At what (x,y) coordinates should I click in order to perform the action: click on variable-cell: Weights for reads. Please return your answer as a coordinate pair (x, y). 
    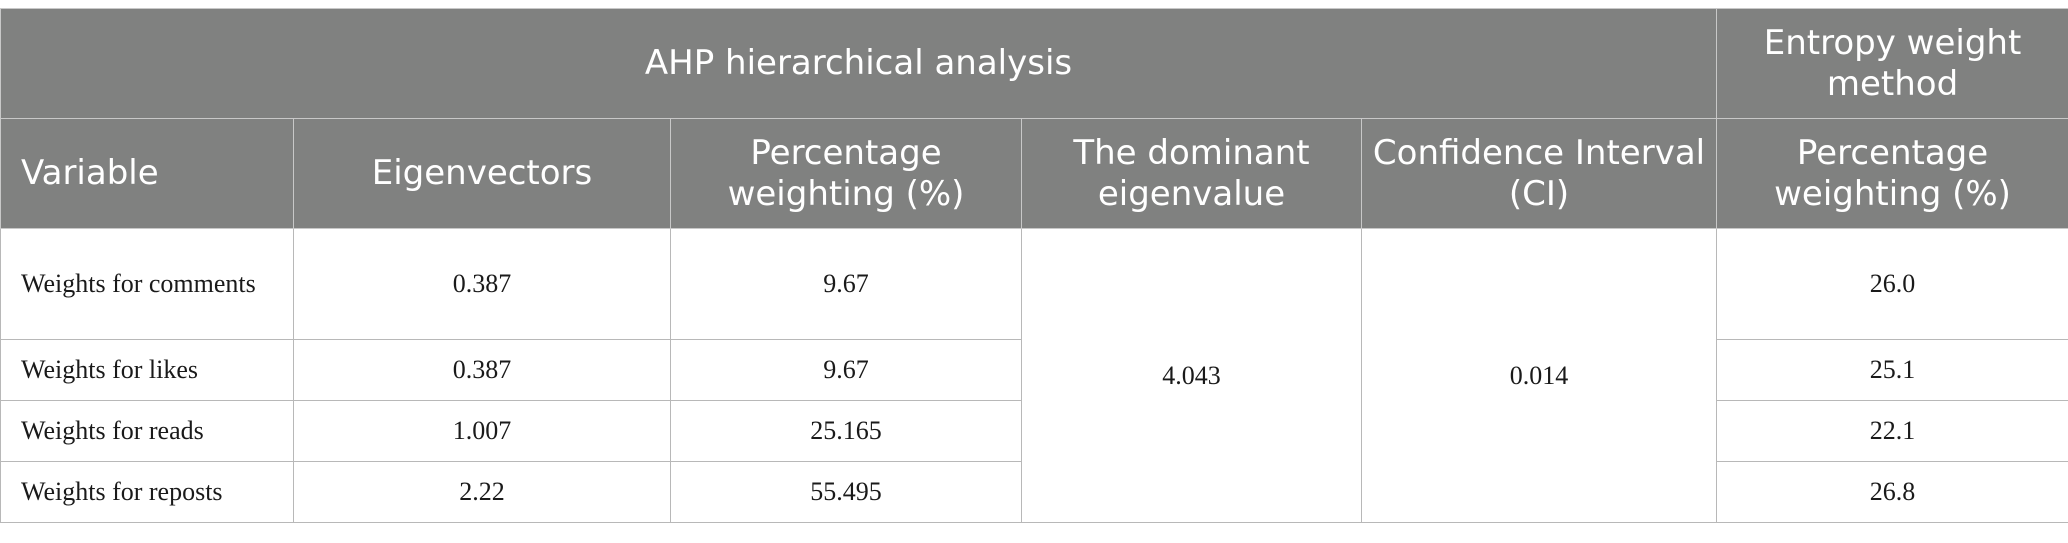
    Looking at the image, I should click on (147, 431).